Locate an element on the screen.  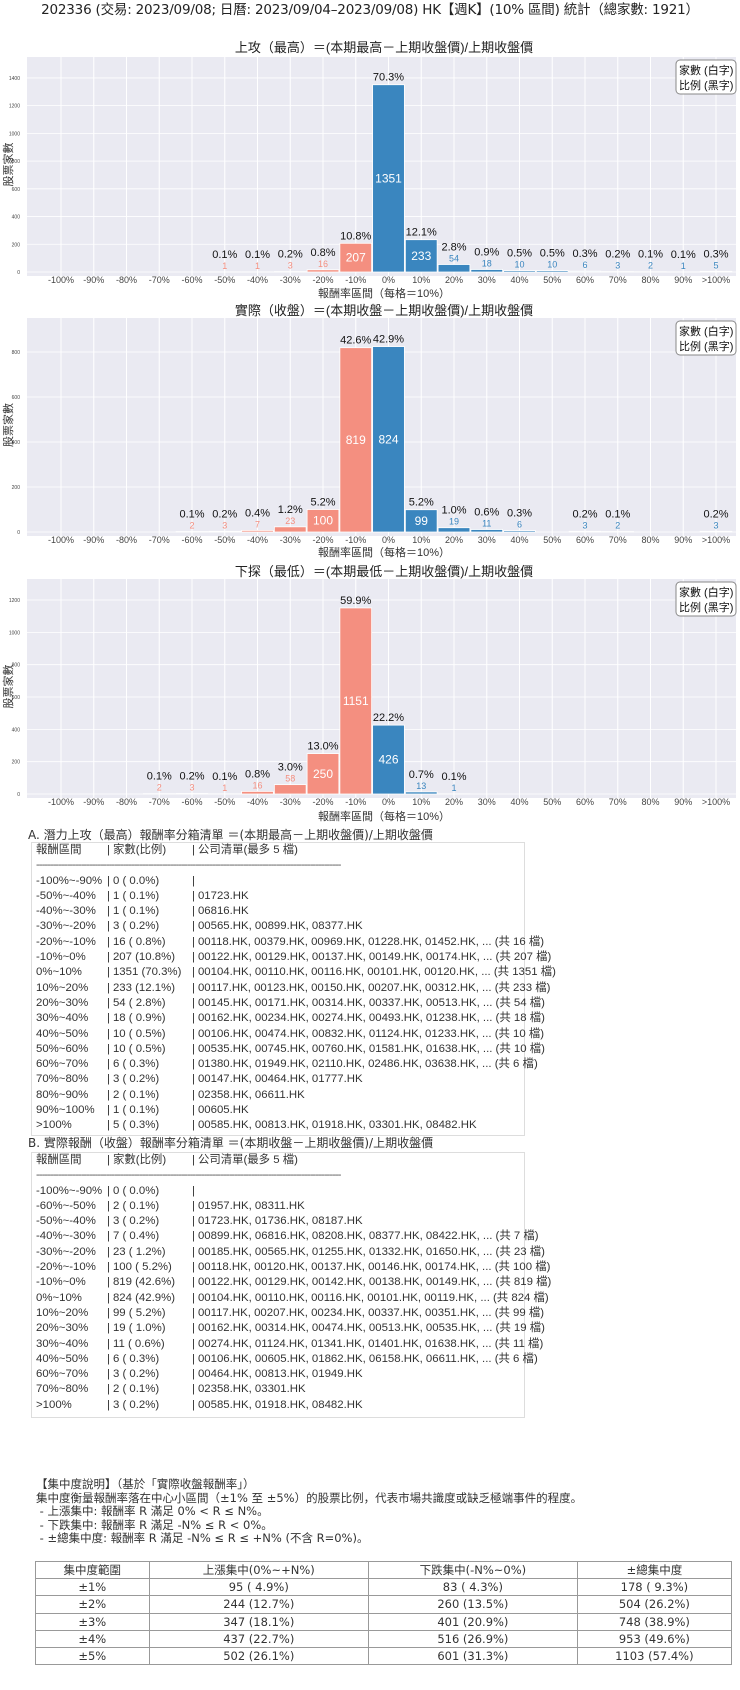
row-range: -20%~-10% is located at coordinates (66, 941).